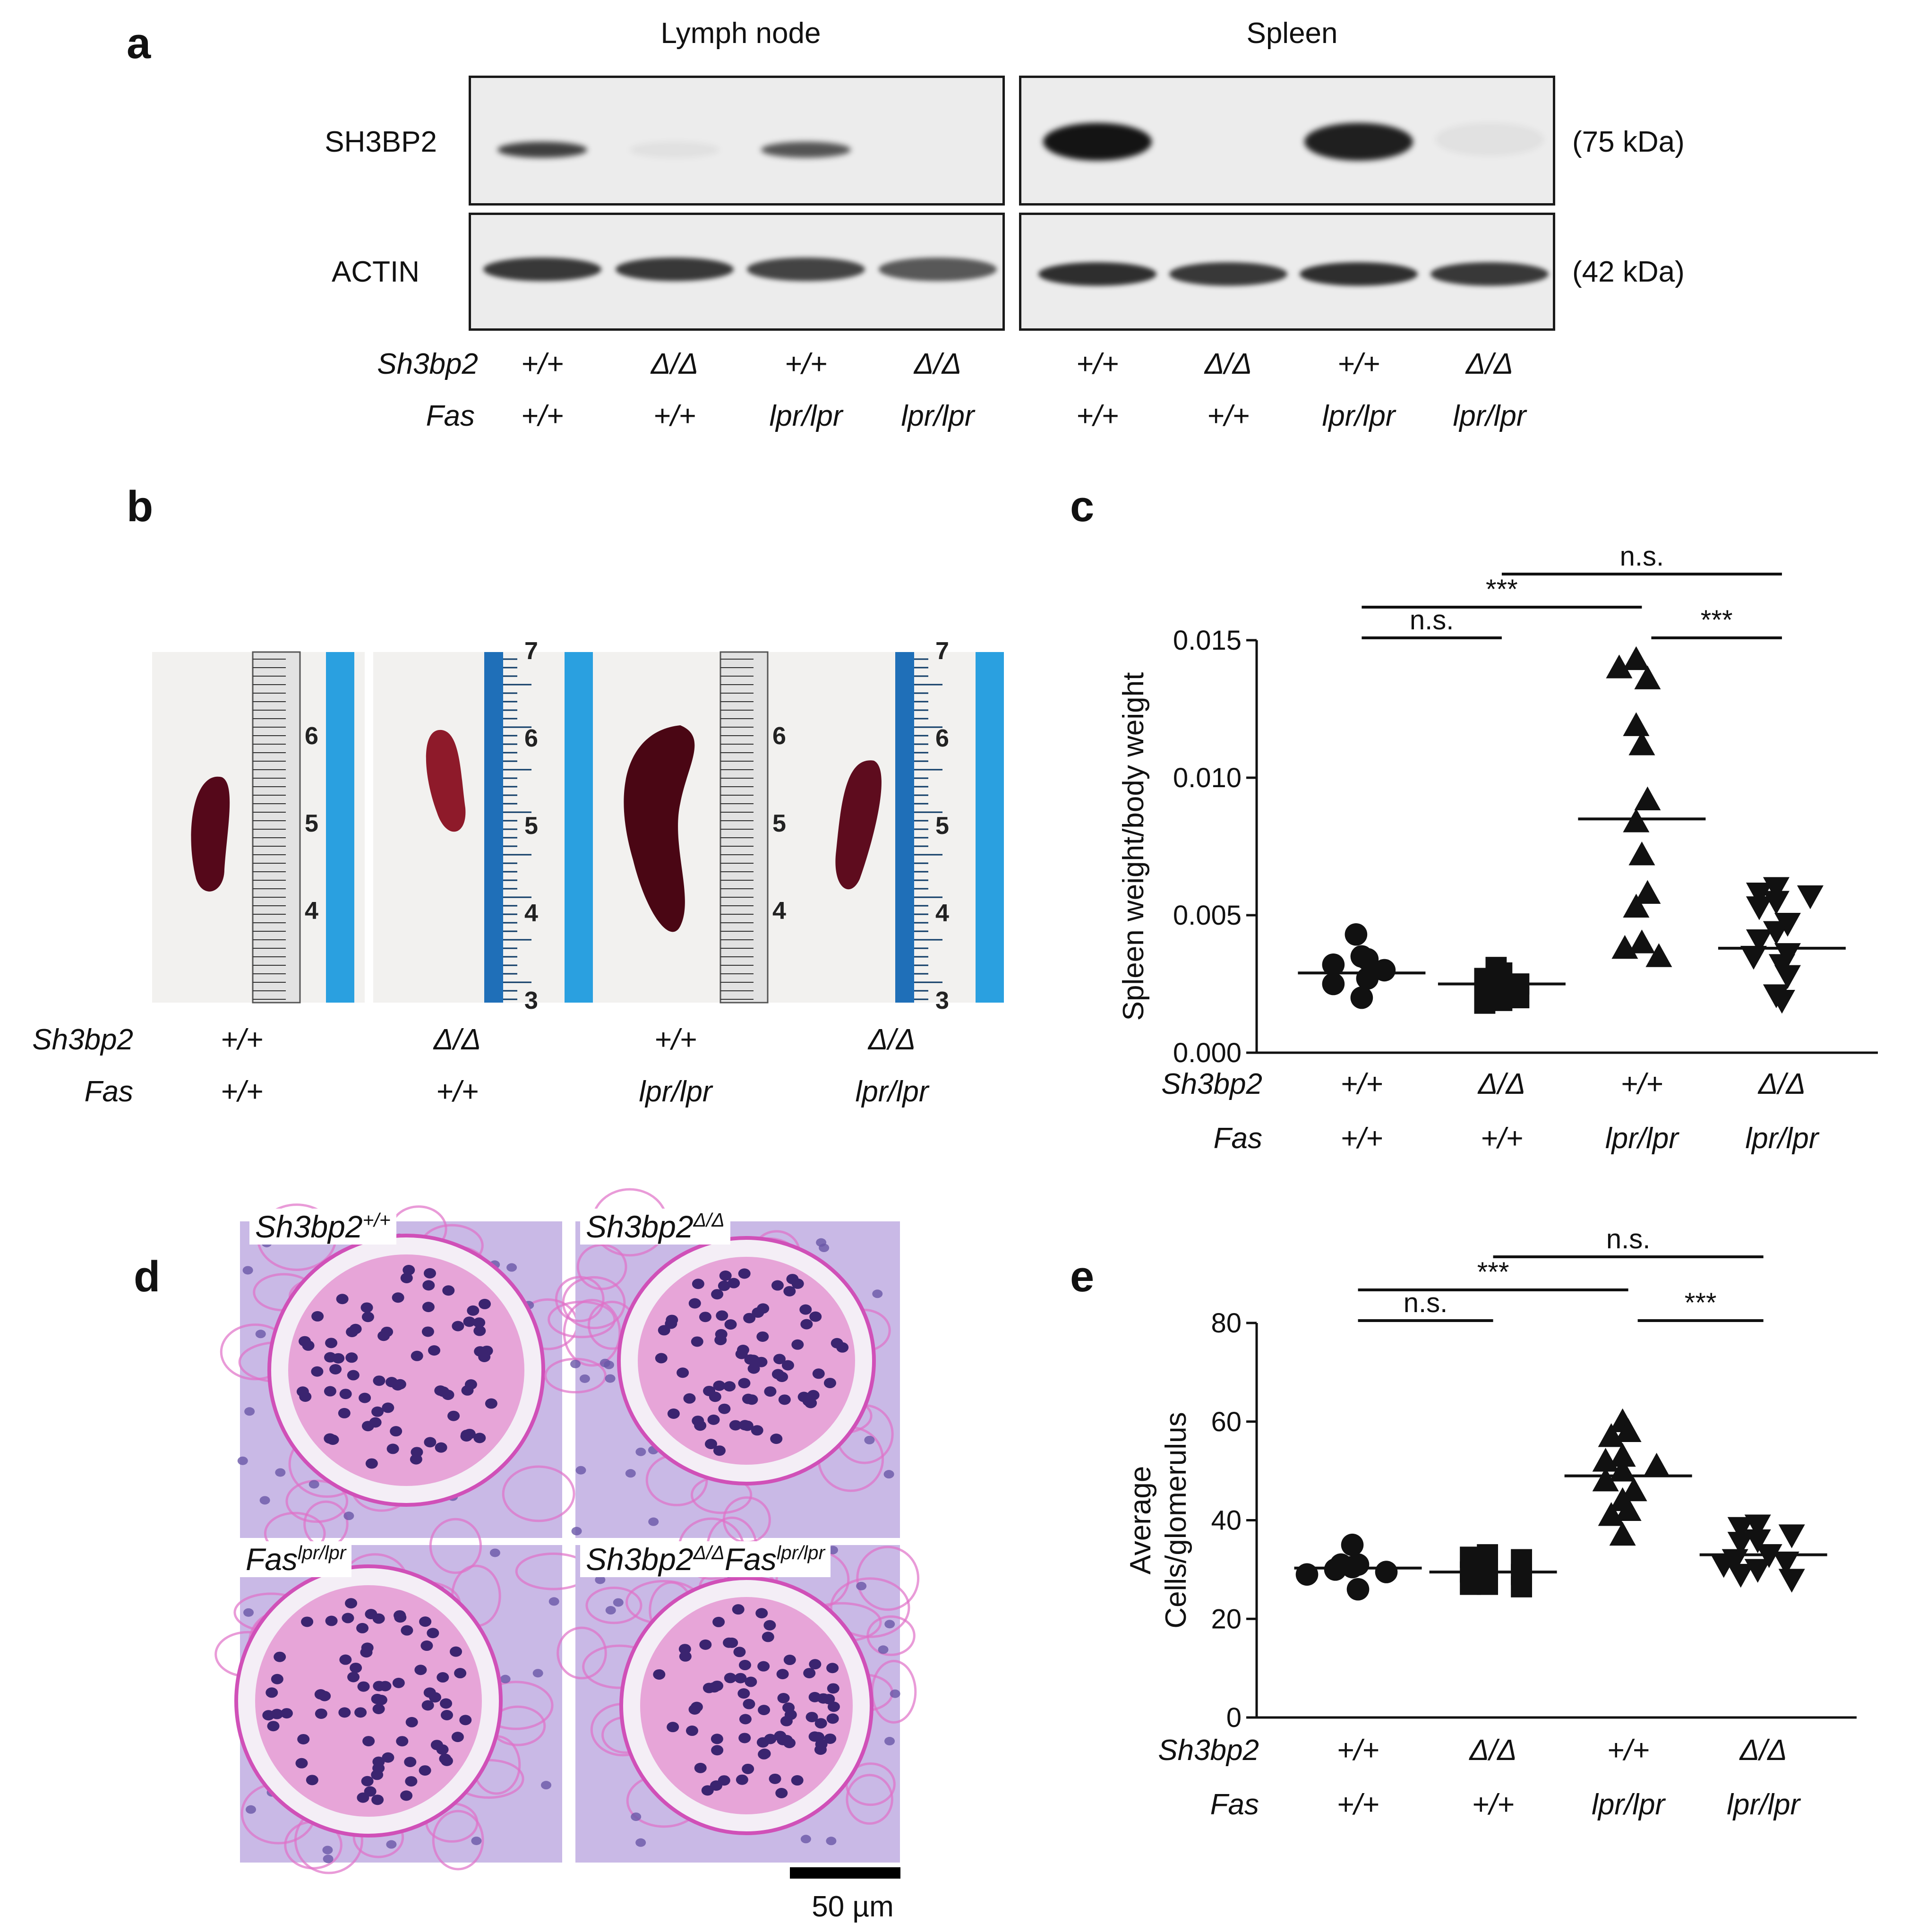 The image size is (1910, 1932). Describe the element at coordinates (1226, 1520) in the screenshot. I see `y-tick-label: 40` at that location.